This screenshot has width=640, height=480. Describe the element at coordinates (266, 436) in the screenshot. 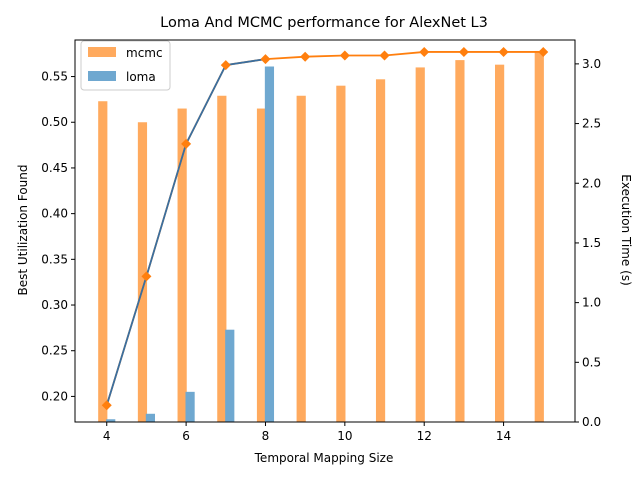

I see `x-tick-label-8: 8` at that location.